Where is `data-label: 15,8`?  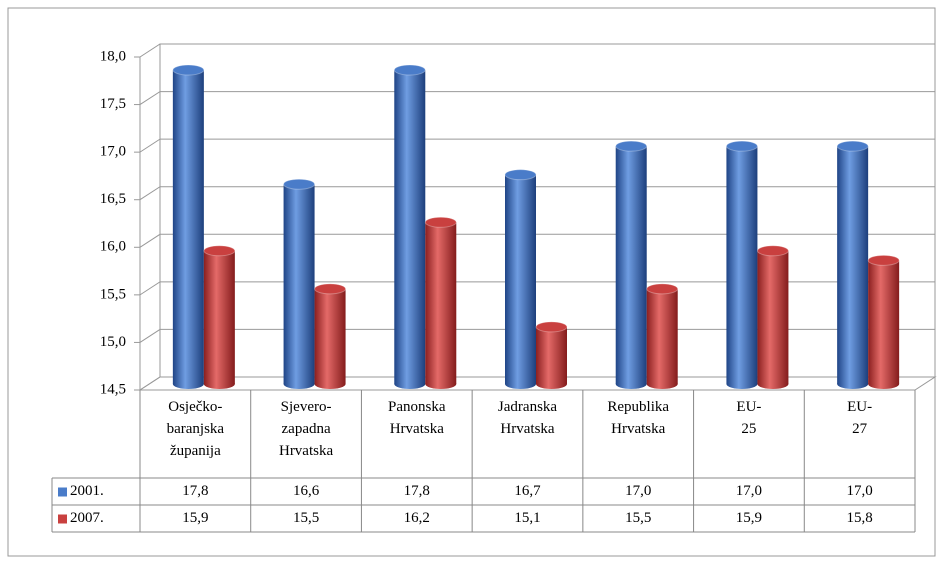 data-label: 15,8 is located at coordinates (860, 518).